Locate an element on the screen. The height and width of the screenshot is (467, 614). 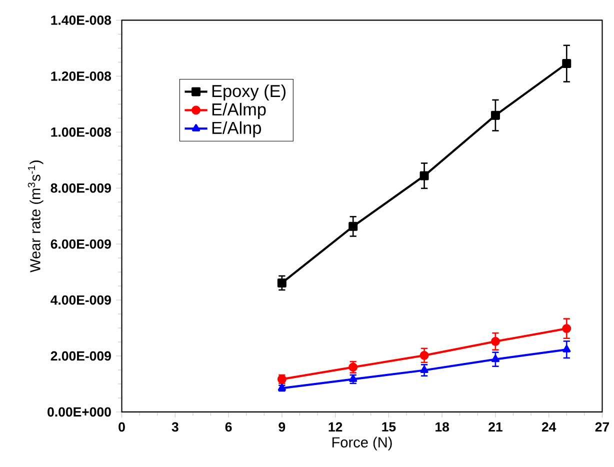
y-tick-label: 0.00E+000 is located at coordinates (79, 412).